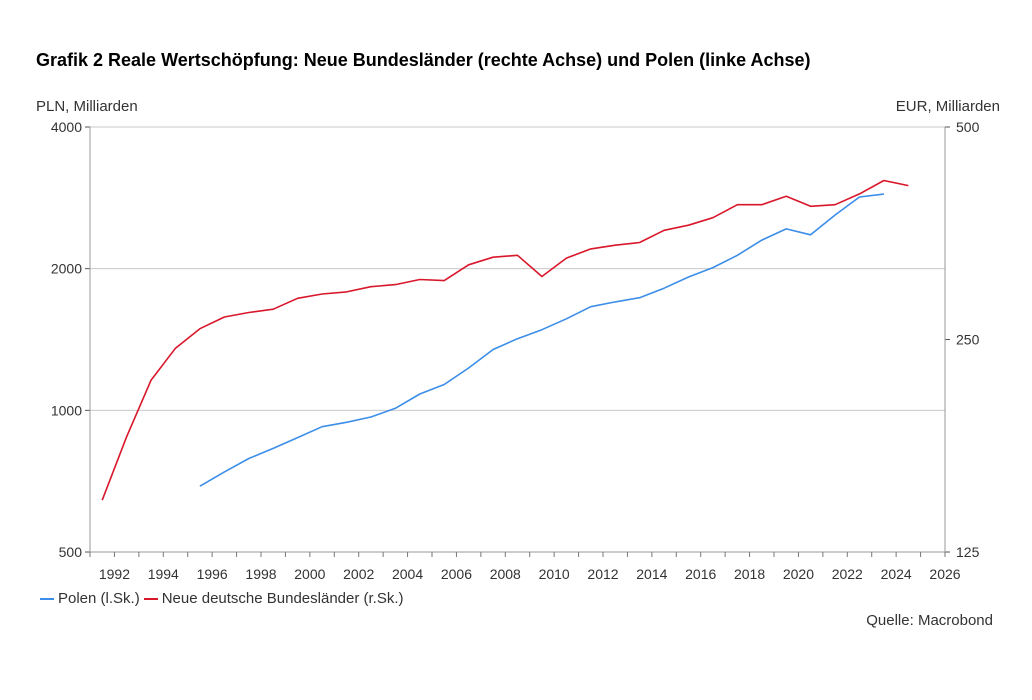  Describe the element at coordinates (968, 552) in the screenshot. I see `y-right-tick-label-125: 125` at that location.